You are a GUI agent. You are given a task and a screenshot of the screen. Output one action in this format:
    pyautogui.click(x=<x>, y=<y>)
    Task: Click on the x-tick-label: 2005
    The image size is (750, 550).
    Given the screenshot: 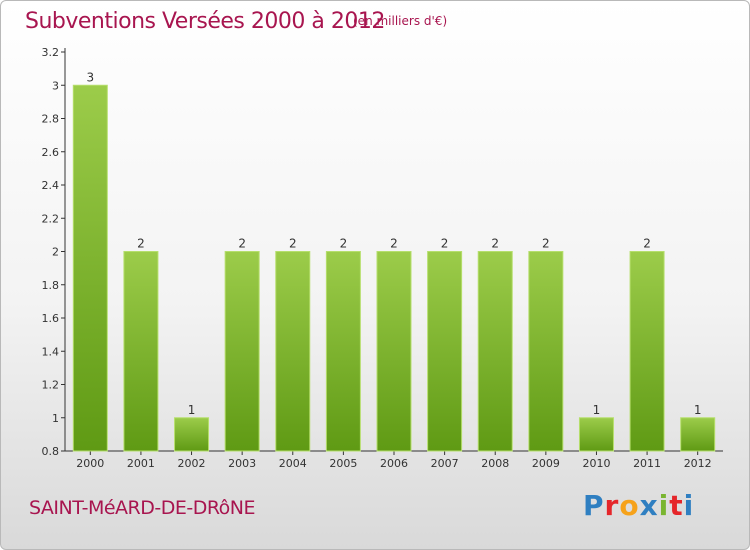 What is the action you would take?
    pyautogui.click(x=343, y=463)
    